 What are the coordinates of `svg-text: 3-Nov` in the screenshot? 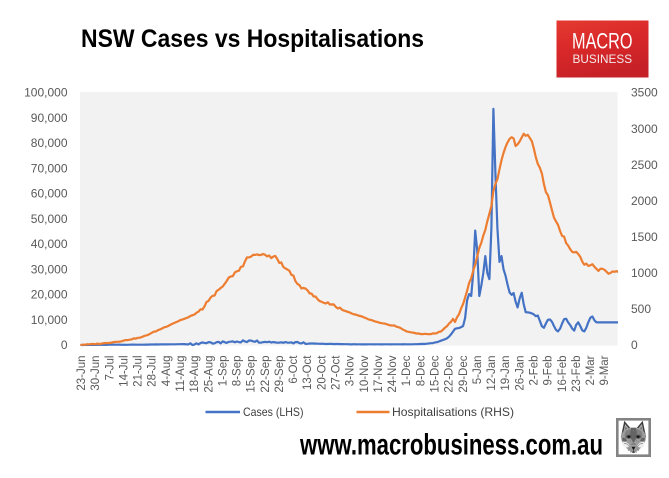 It's located at (351, 370).